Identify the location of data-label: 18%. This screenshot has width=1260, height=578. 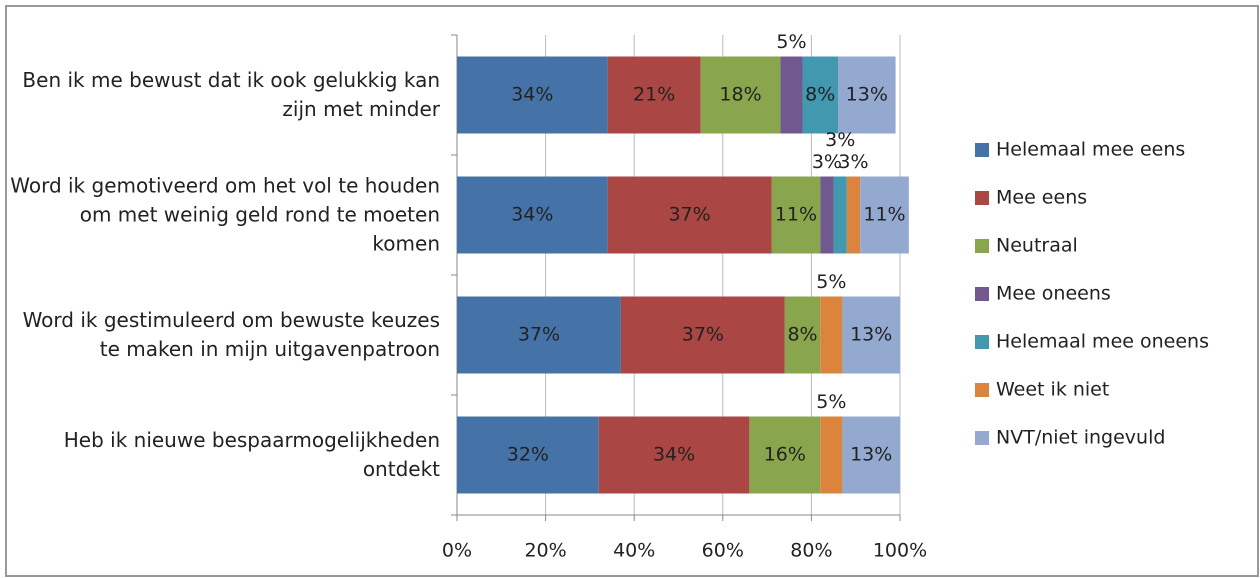
(740, 95).